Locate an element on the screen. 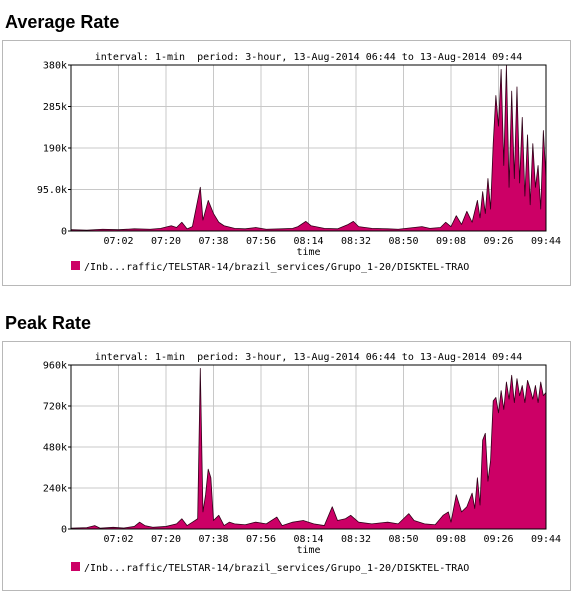 This screenshot has height=601, width=583. y-tick-label: 285k is located at coordinates (55, 107).